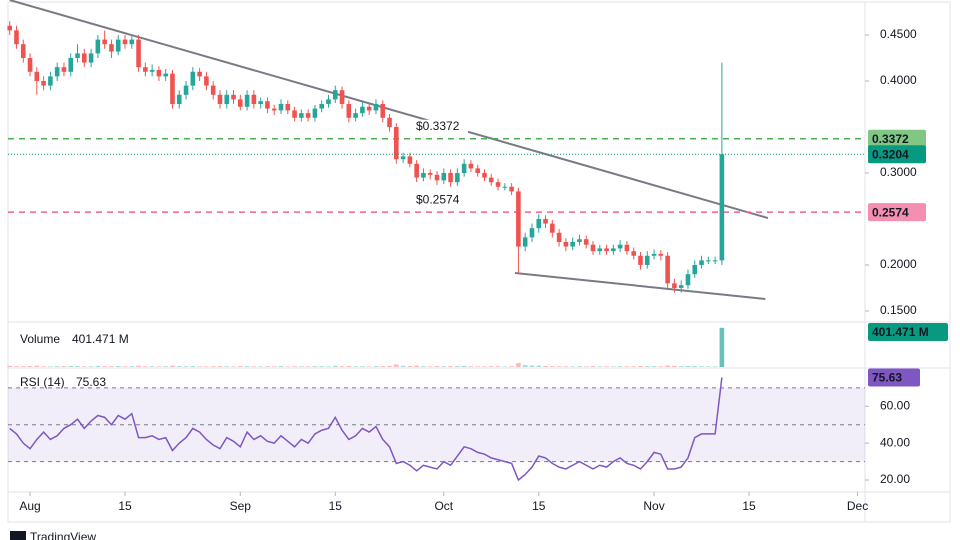 Image resolution: width=960 pixels, height=540 pixels. What do you see at coordinates (895, 479) in the screenshot?
I see `rsi-tick-label: 20.00` at bounding box center [895, 479].